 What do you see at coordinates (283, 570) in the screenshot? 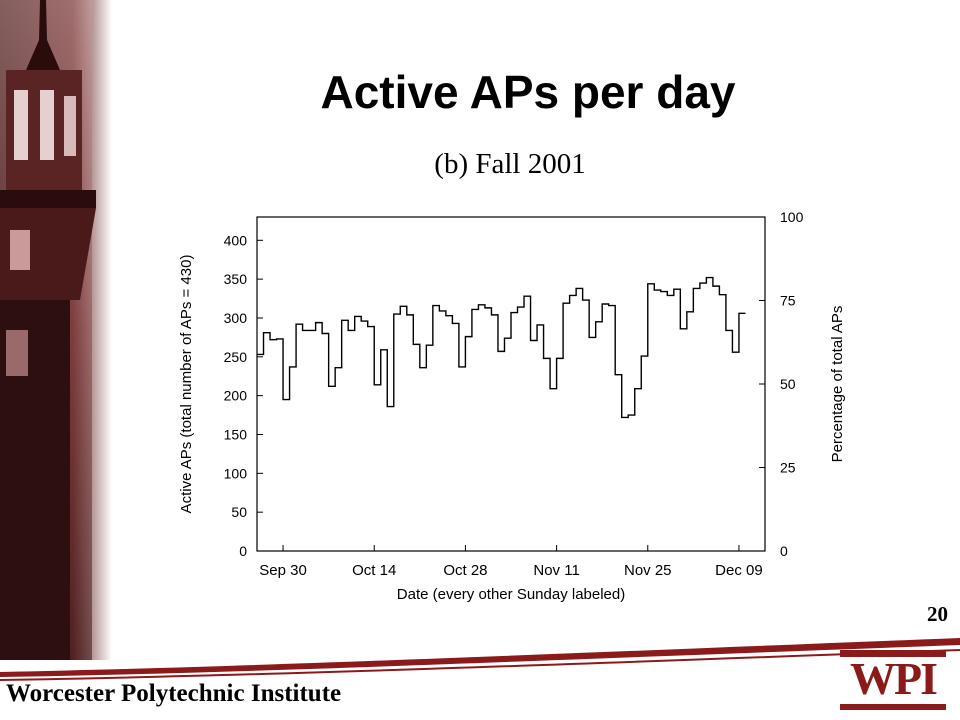
I see `x-tick-label: Sep 30` at bounding box center [283, 570].